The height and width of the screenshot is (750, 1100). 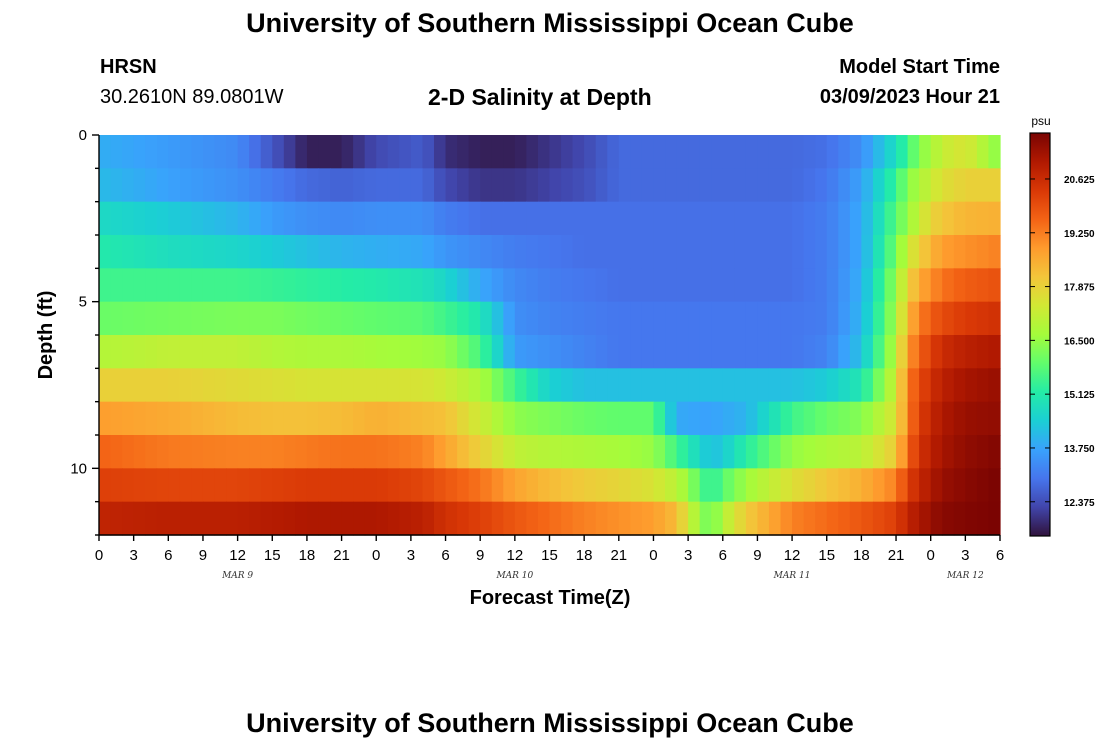 I want to click on y-axis-title: Depth (ft), so click(x=46, y=335).